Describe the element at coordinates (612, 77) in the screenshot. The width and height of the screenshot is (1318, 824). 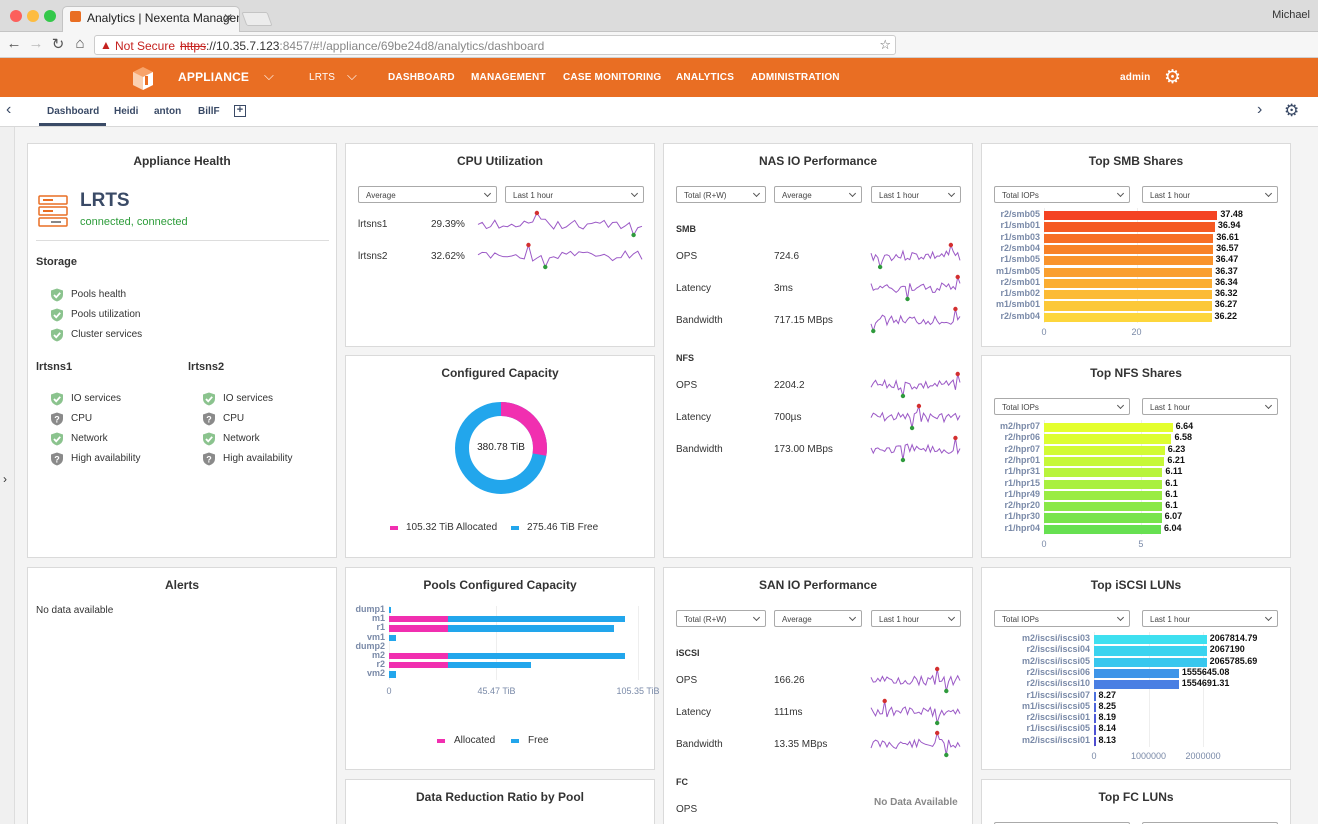
I see `nav-case-monitoring: CASE MONITORING` at that location.